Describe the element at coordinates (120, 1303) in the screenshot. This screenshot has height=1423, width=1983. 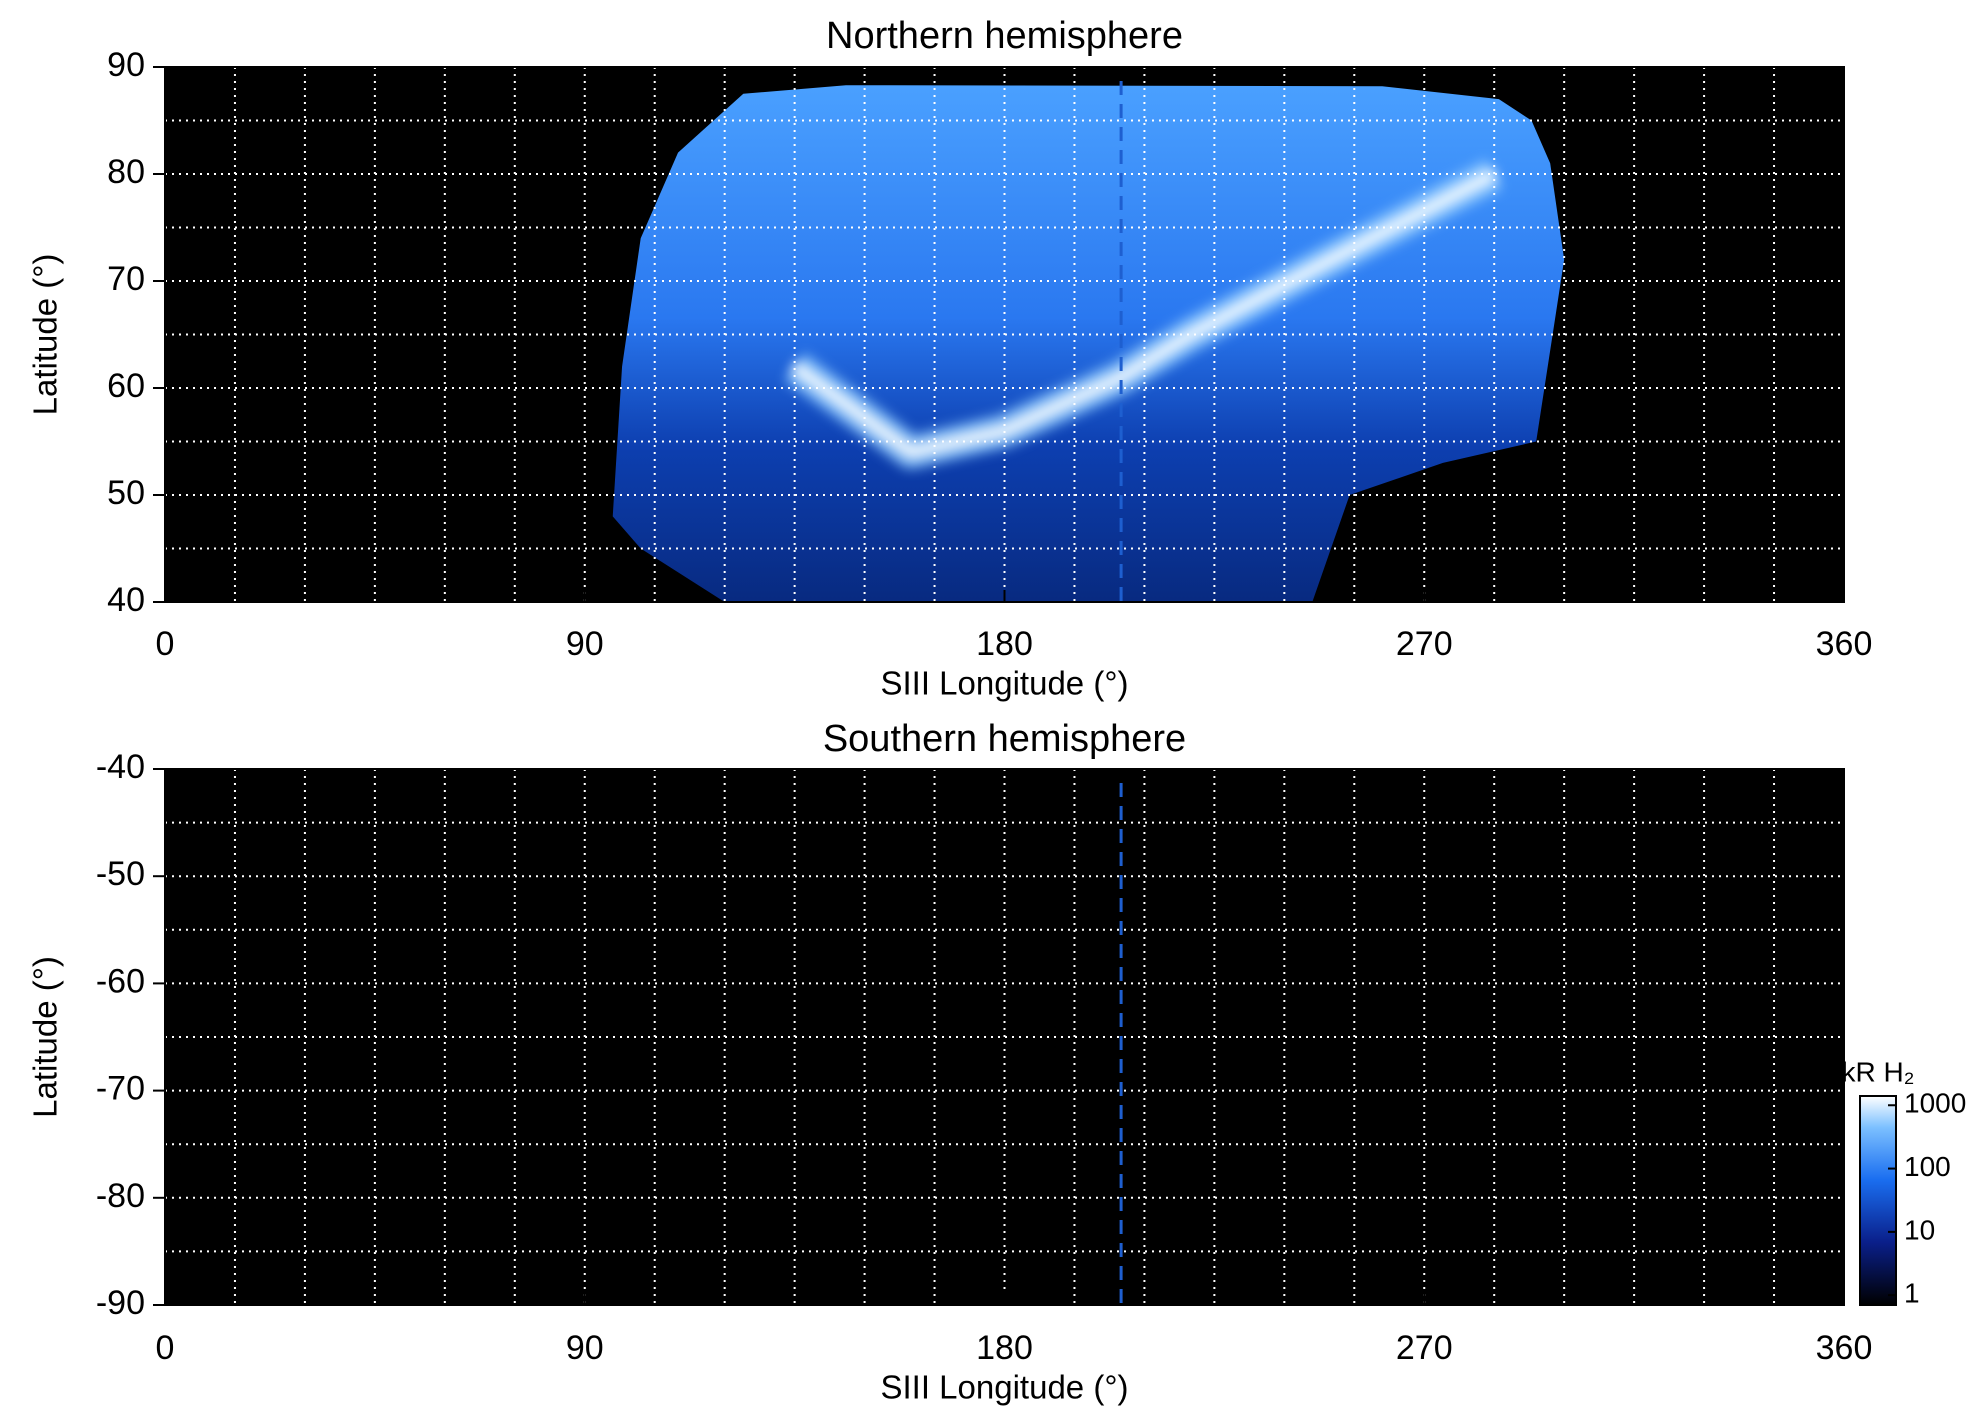
I see `y-tick-label: -90` at that location.